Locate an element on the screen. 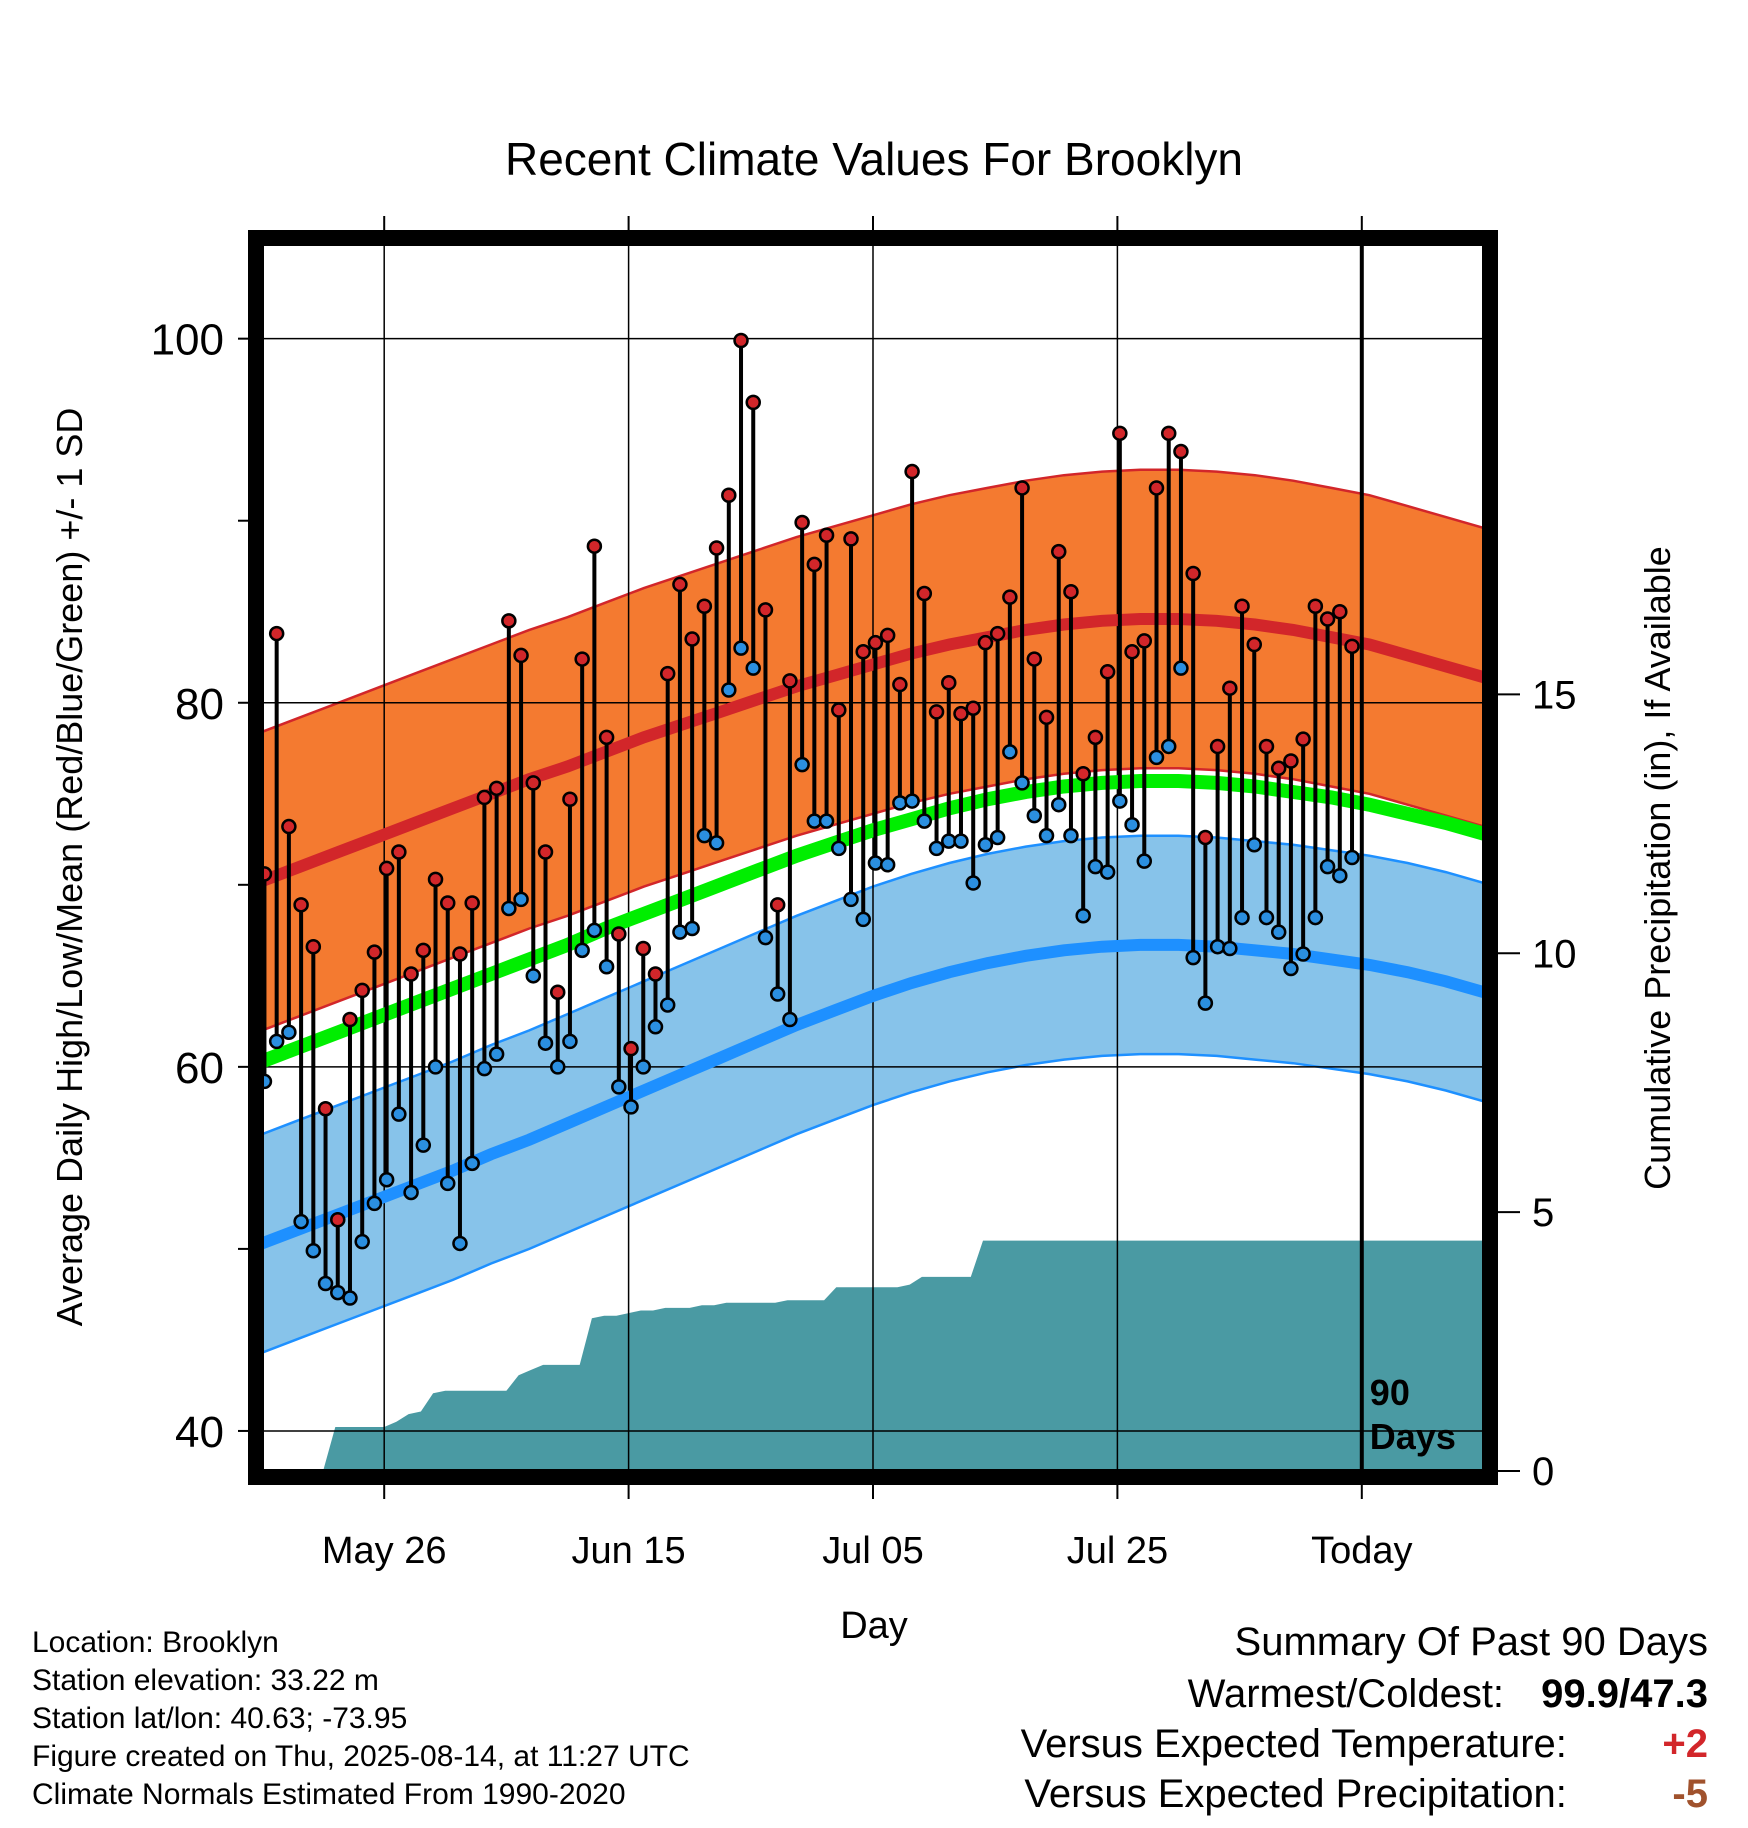 The width and height of the screenshot is (1748, 1828). latlon-text: Station lat/lon: 40.63; -73.95 is located at coordinates (220, 1718).